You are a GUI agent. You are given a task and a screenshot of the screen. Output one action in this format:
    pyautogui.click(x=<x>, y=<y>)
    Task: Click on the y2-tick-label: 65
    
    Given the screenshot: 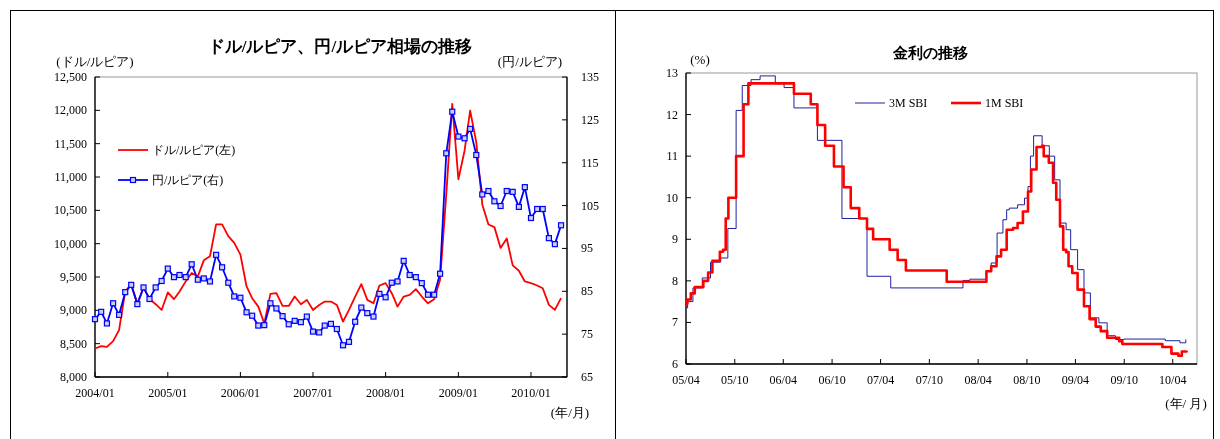 What is the action you would take?
    pyautogui.click(x=587, y=377)
    